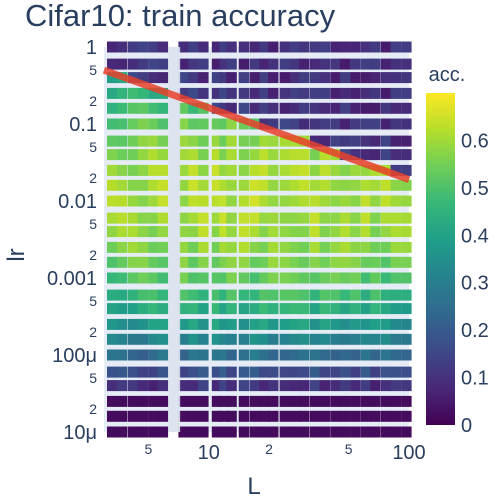 This screenshot has height=500, width=500. What do you see at coordinates (209, 453) in the screenshot?
I see `x-tick-label: 10` at bounding box center [209, 453].